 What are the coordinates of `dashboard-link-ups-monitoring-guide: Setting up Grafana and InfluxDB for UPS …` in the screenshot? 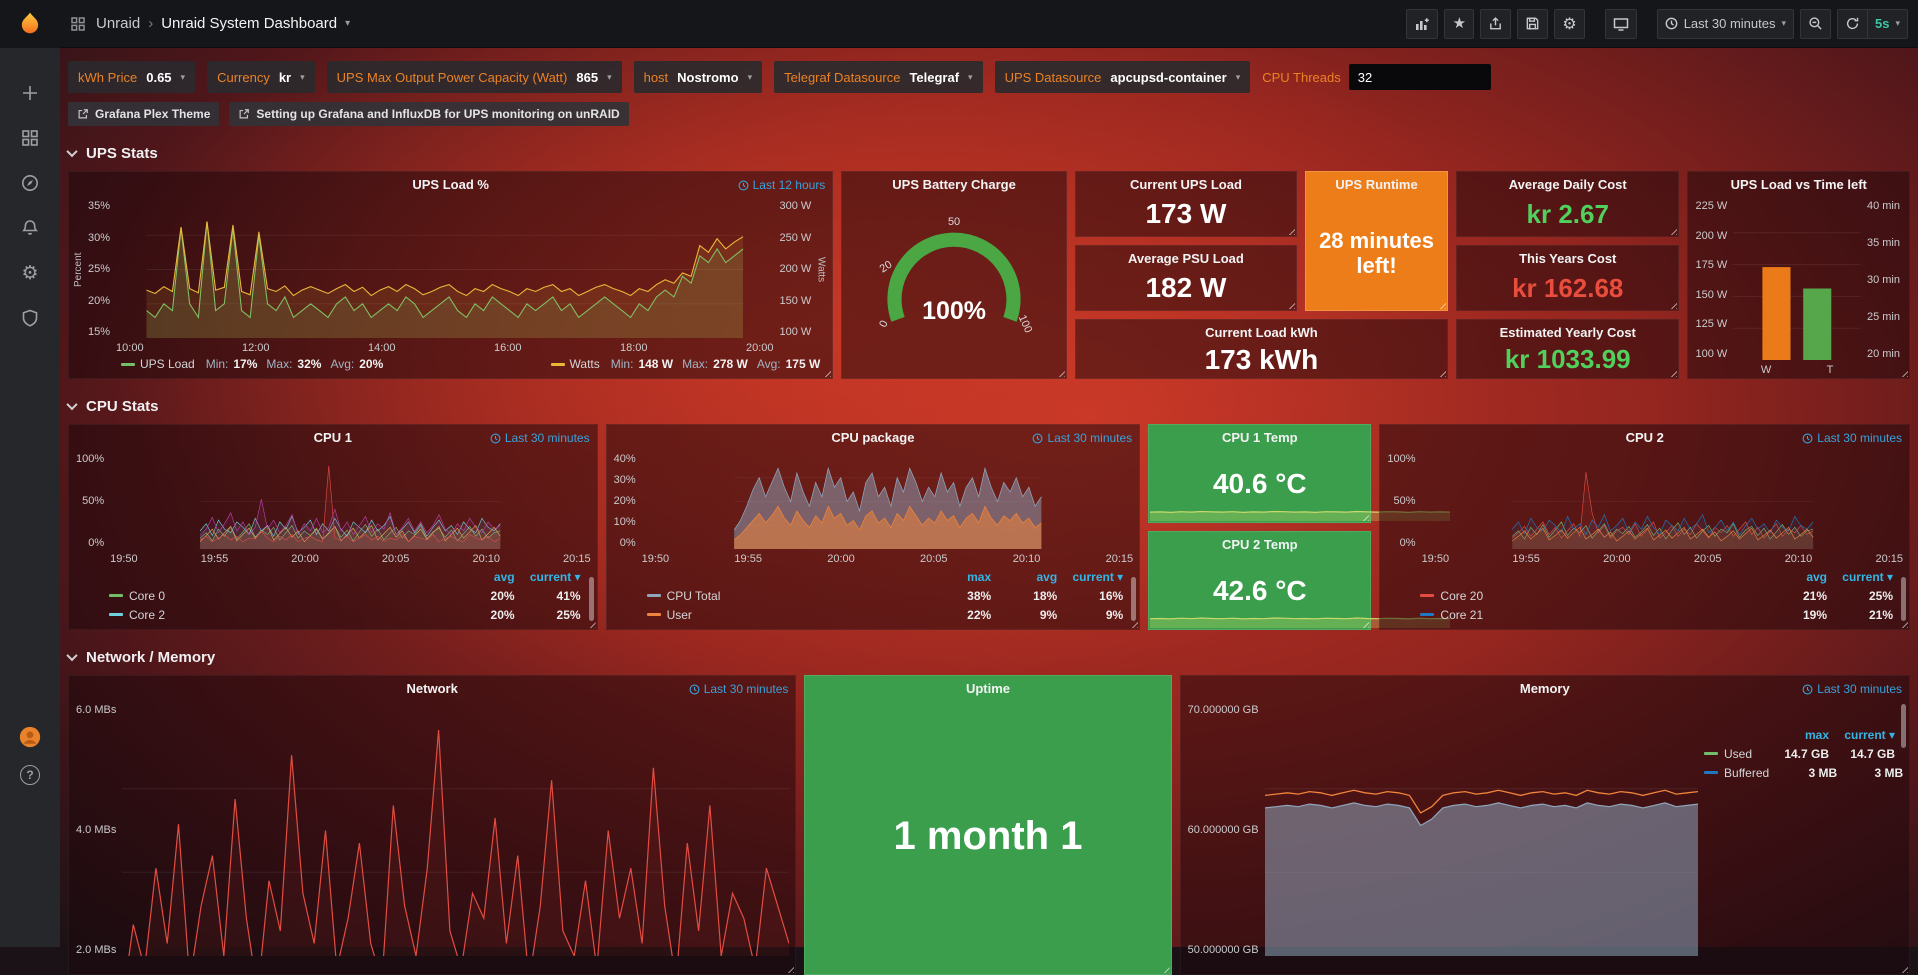 It's located at (428, 114).